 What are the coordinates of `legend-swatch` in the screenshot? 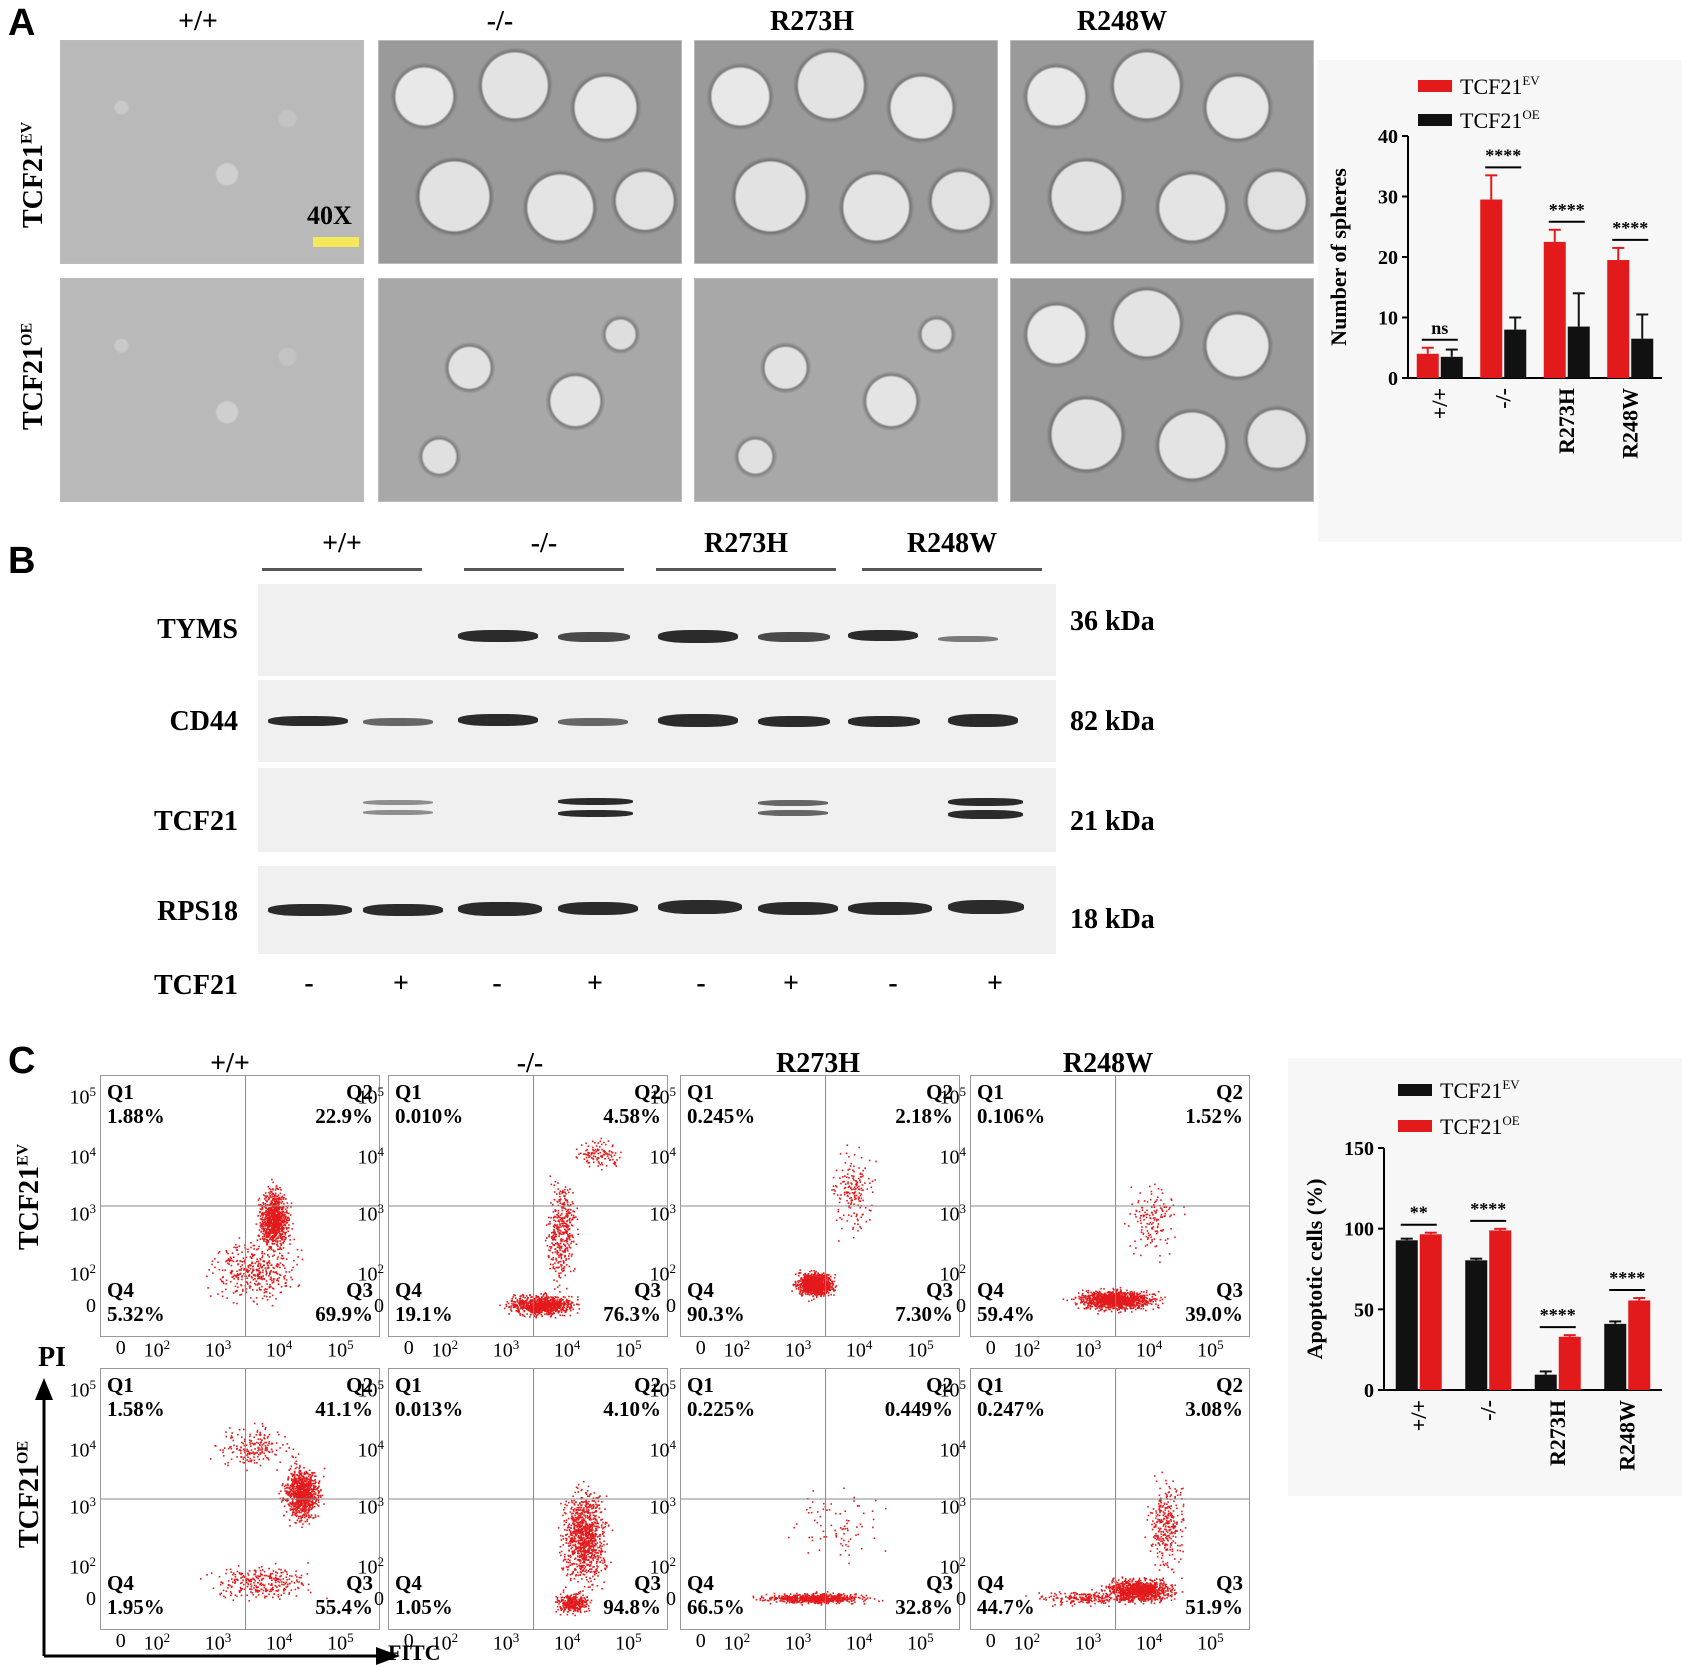 It's located at (1435, 86).